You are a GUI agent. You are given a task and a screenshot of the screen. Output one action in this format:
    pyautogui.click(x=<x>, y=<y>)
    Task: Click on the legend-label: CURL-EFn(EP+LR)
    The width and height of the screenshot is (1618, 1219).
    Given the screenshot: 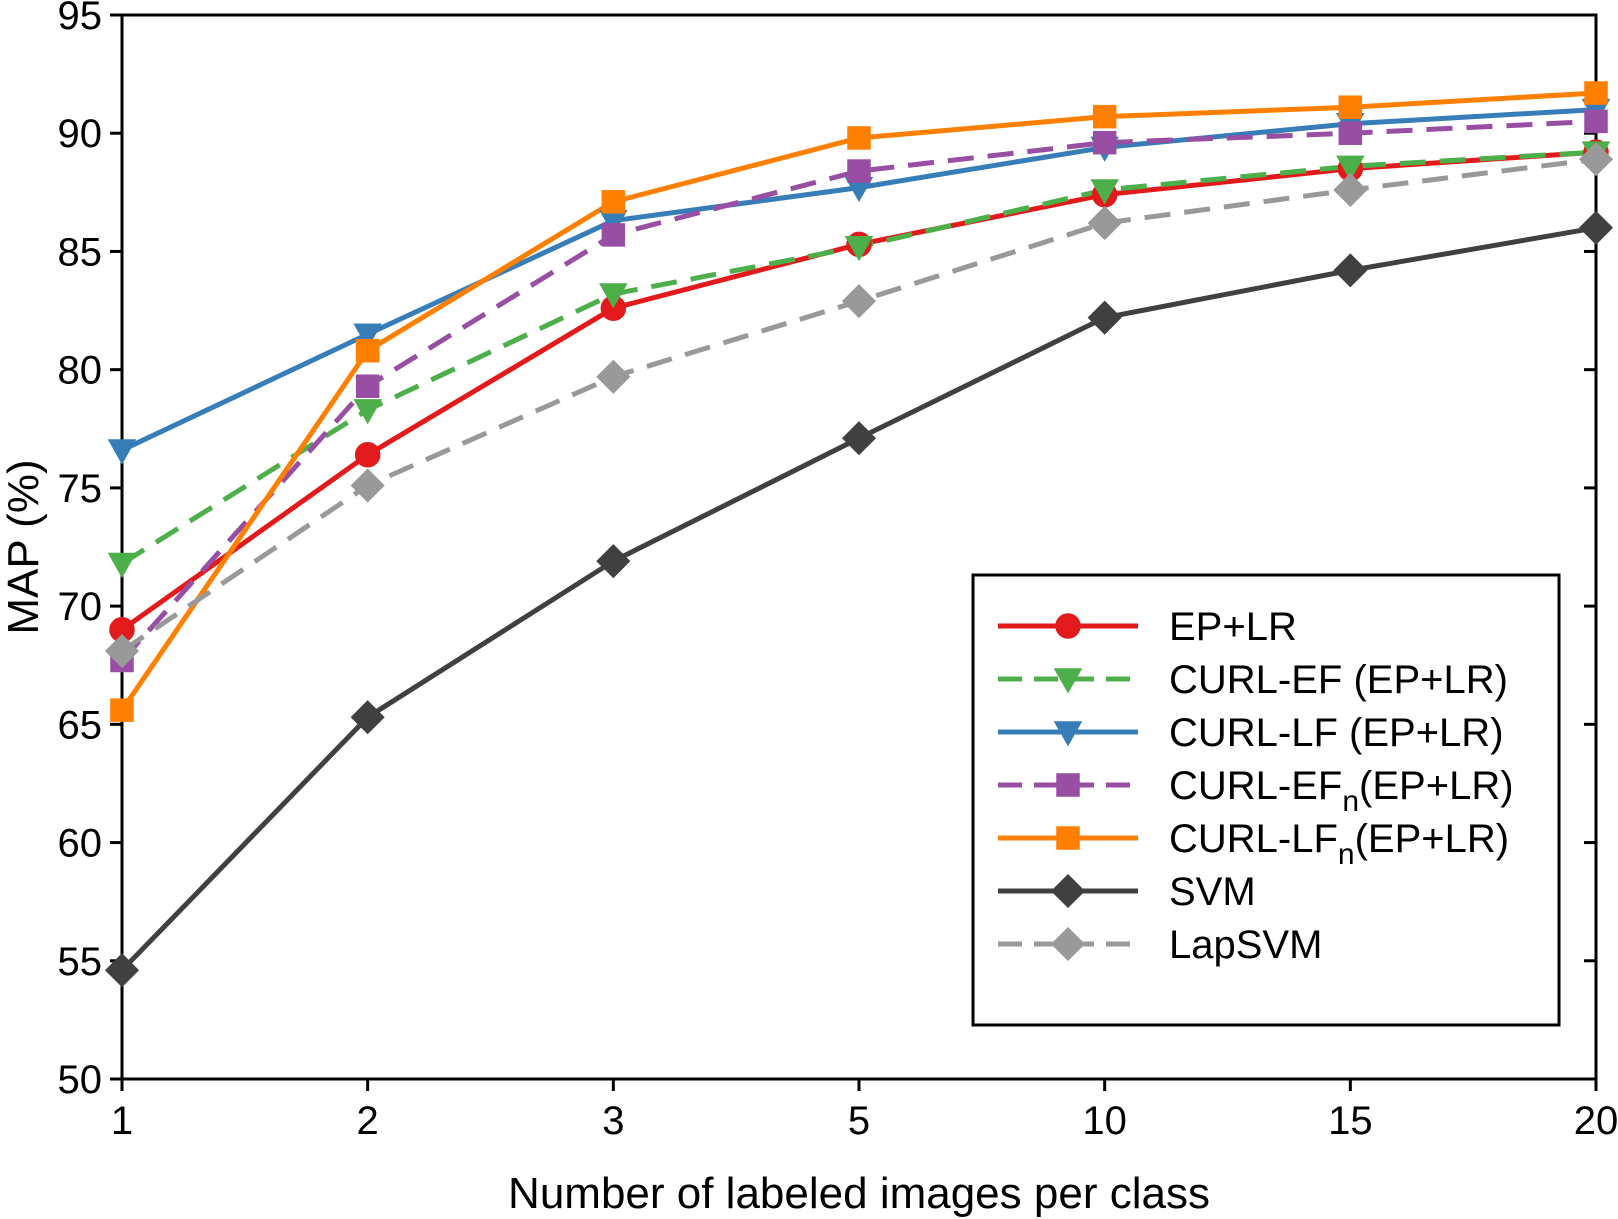 What is the action you would take?
    pyautogui.click(x=1341, y=791)
    